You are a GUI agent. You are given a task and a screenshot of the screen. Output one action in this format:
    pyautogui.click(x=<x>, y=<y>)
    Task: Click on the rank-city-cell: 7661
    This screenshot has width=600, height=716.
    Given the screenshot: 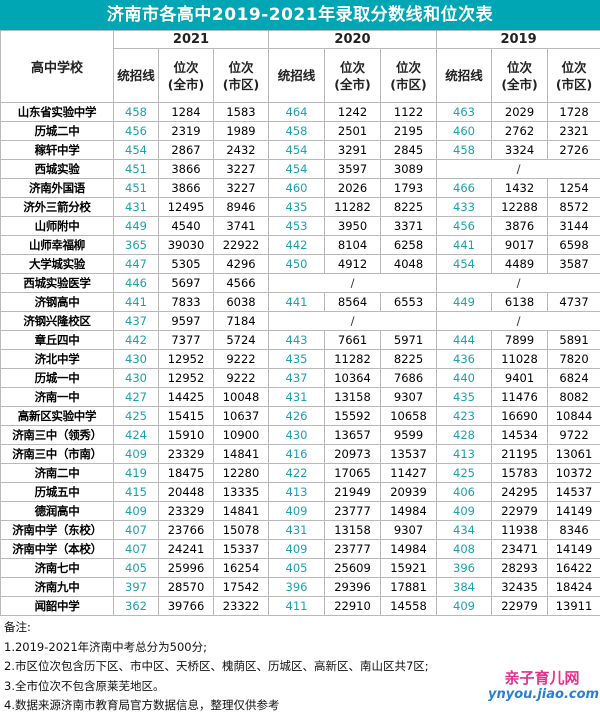 What is the action you would take?
    pyautogui.click(x=353, y=340)
    